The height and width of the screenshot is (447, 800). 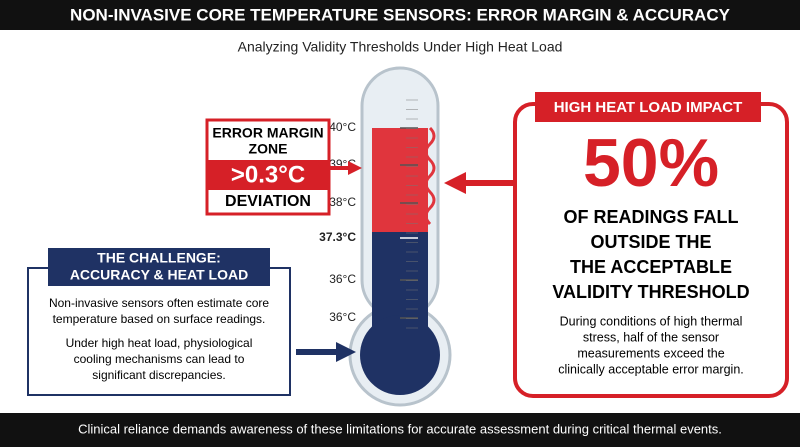 I want to click on temperature-label: 37.3°C, so click(x=337, y=237).